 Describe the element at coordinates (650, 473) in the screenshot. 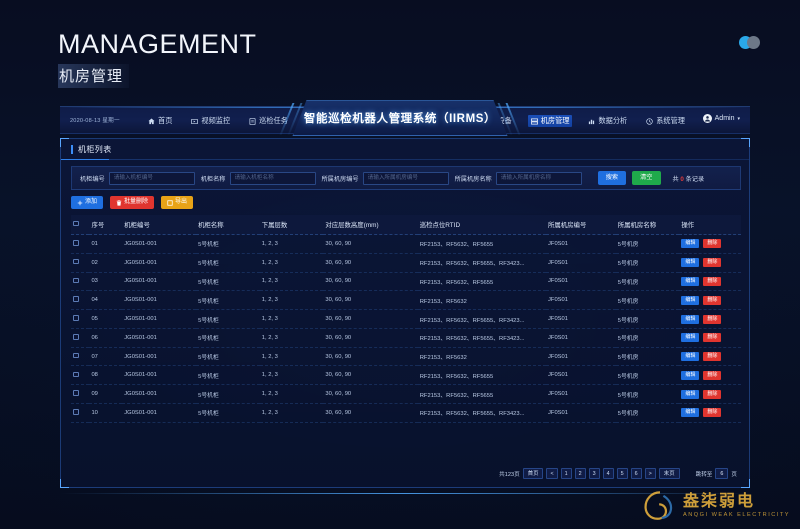

I see `pagination-next: >` at that location.